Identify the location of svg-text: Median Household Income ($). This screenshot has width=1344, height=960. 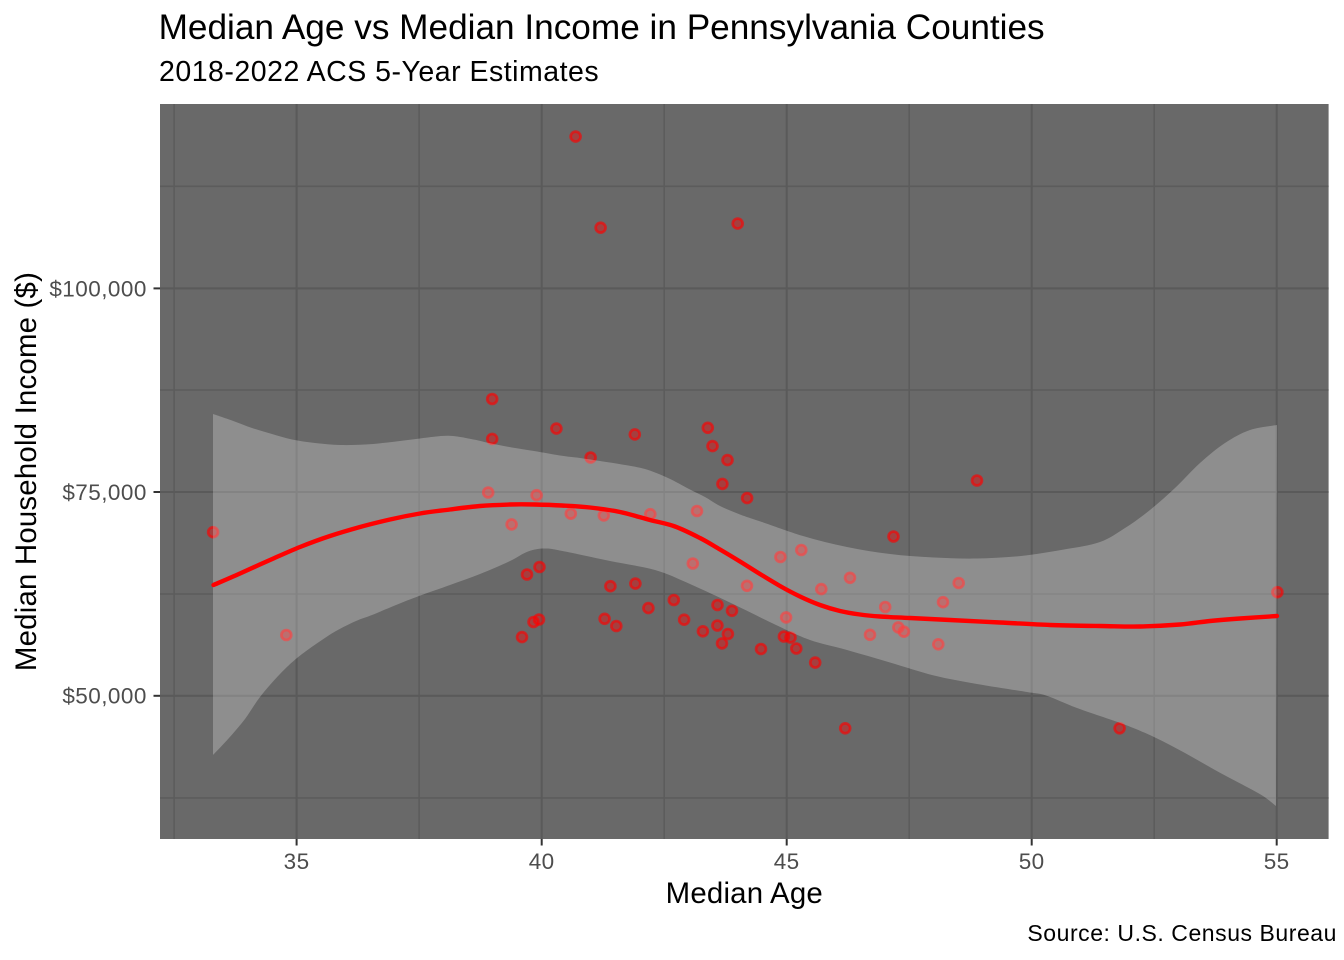
(26, 471).